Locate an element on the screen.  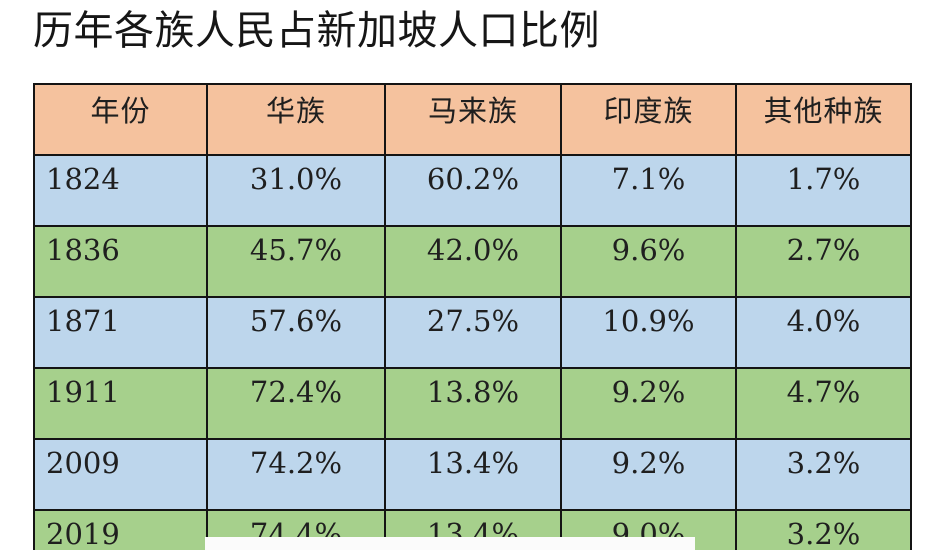
value-cell-chinese: 74.2% is located at coordinates (296, 474).